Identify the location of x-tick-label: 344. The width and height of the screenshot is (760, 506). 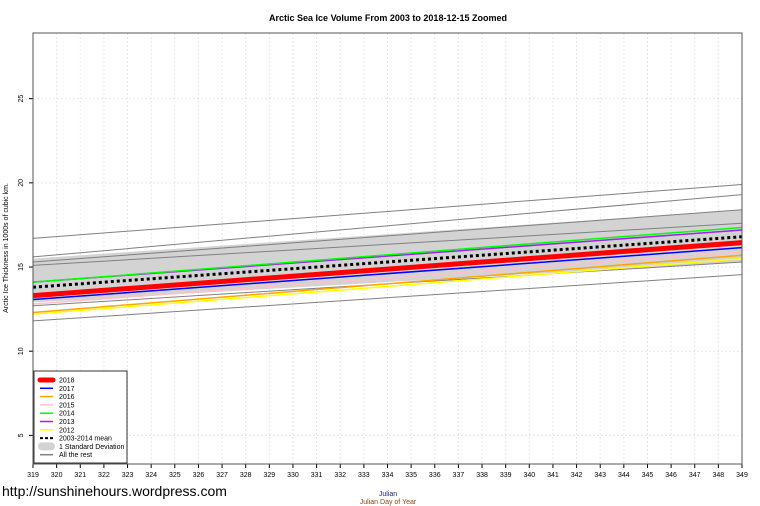
(624, 475).